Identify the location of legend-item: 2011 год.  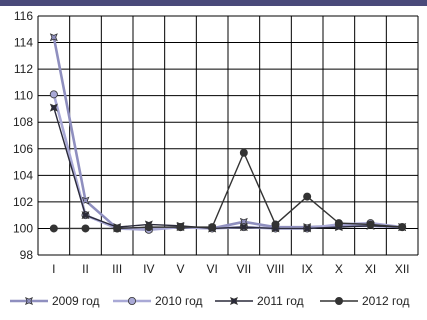
(259, 301).